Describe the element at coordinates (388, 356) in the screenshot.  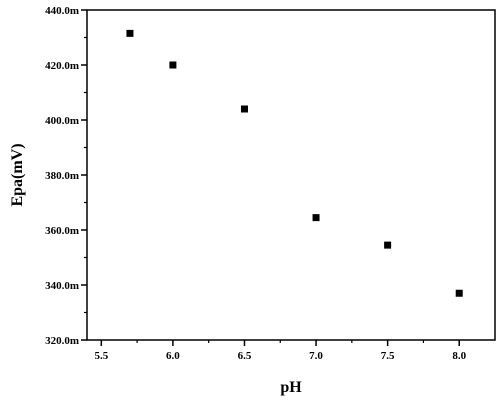
I see `x-tick-label: 7.5` at that location.